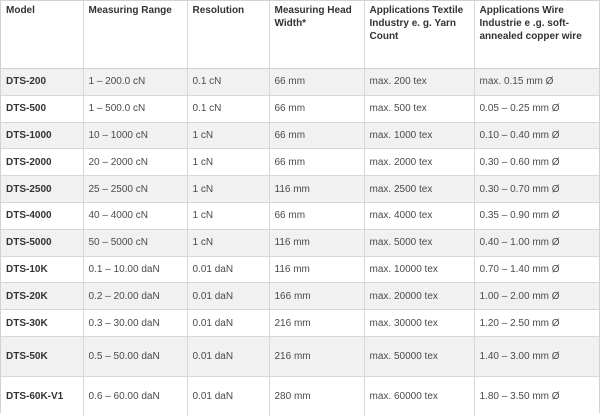 This screenshot has width=600, height=416. Describe the element at coordinates (419, 396) in the screenshot. I see `cell-textile: max. 60000 tex` at that location.